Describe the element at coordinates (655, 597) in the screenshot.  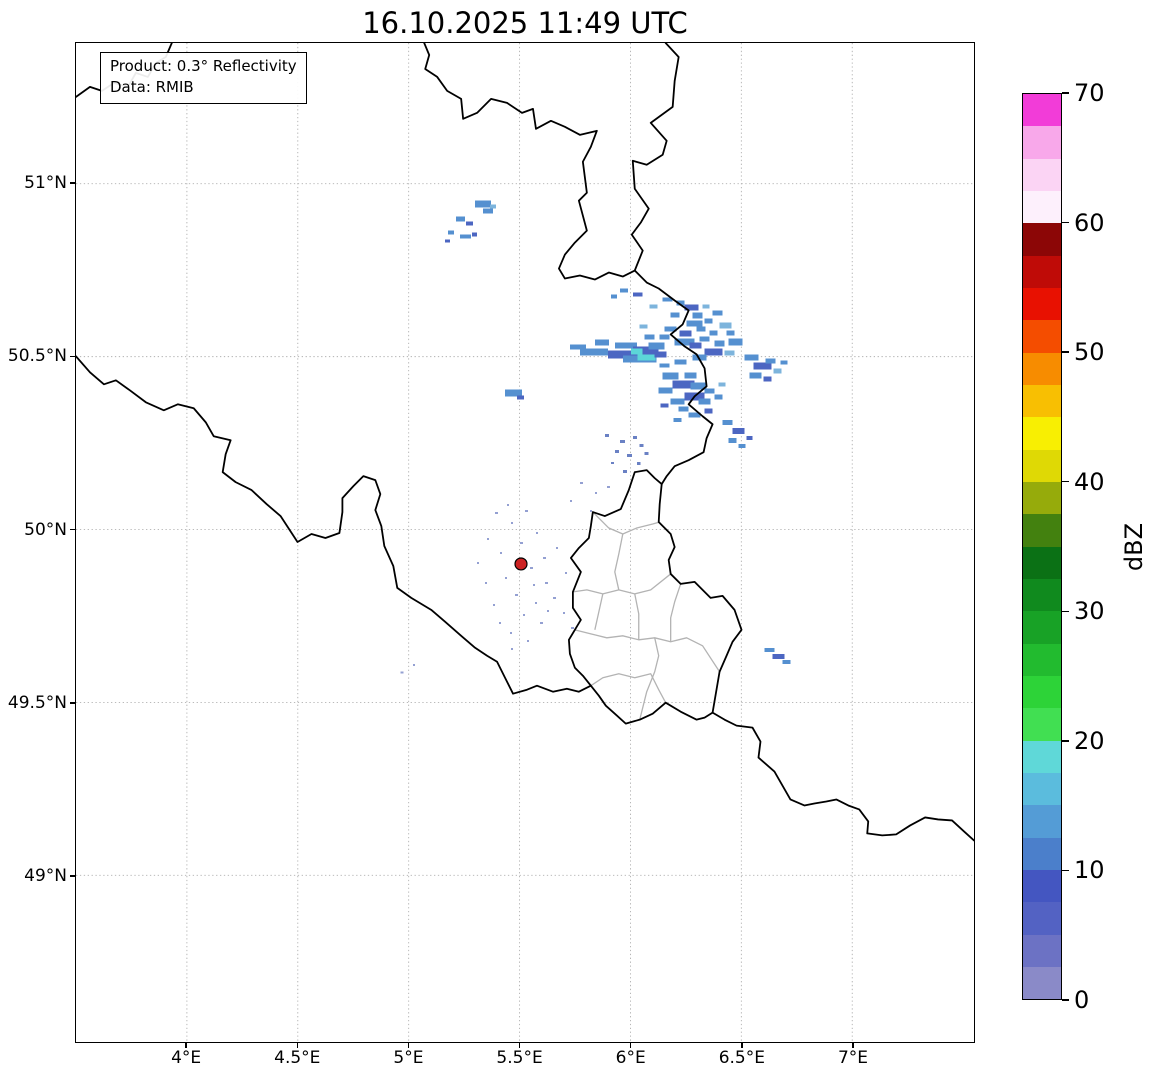
I see `country-border` at that location.